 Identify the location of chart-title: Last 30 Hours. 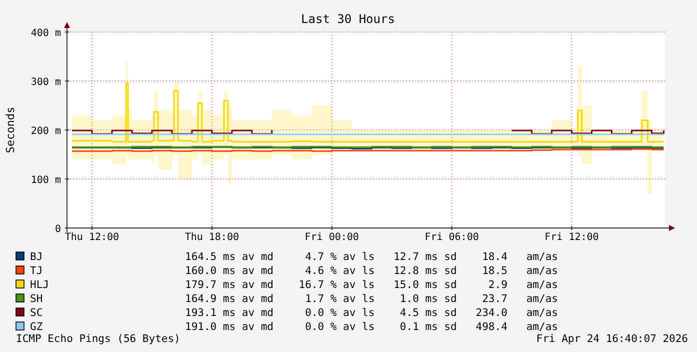
(348, 19).